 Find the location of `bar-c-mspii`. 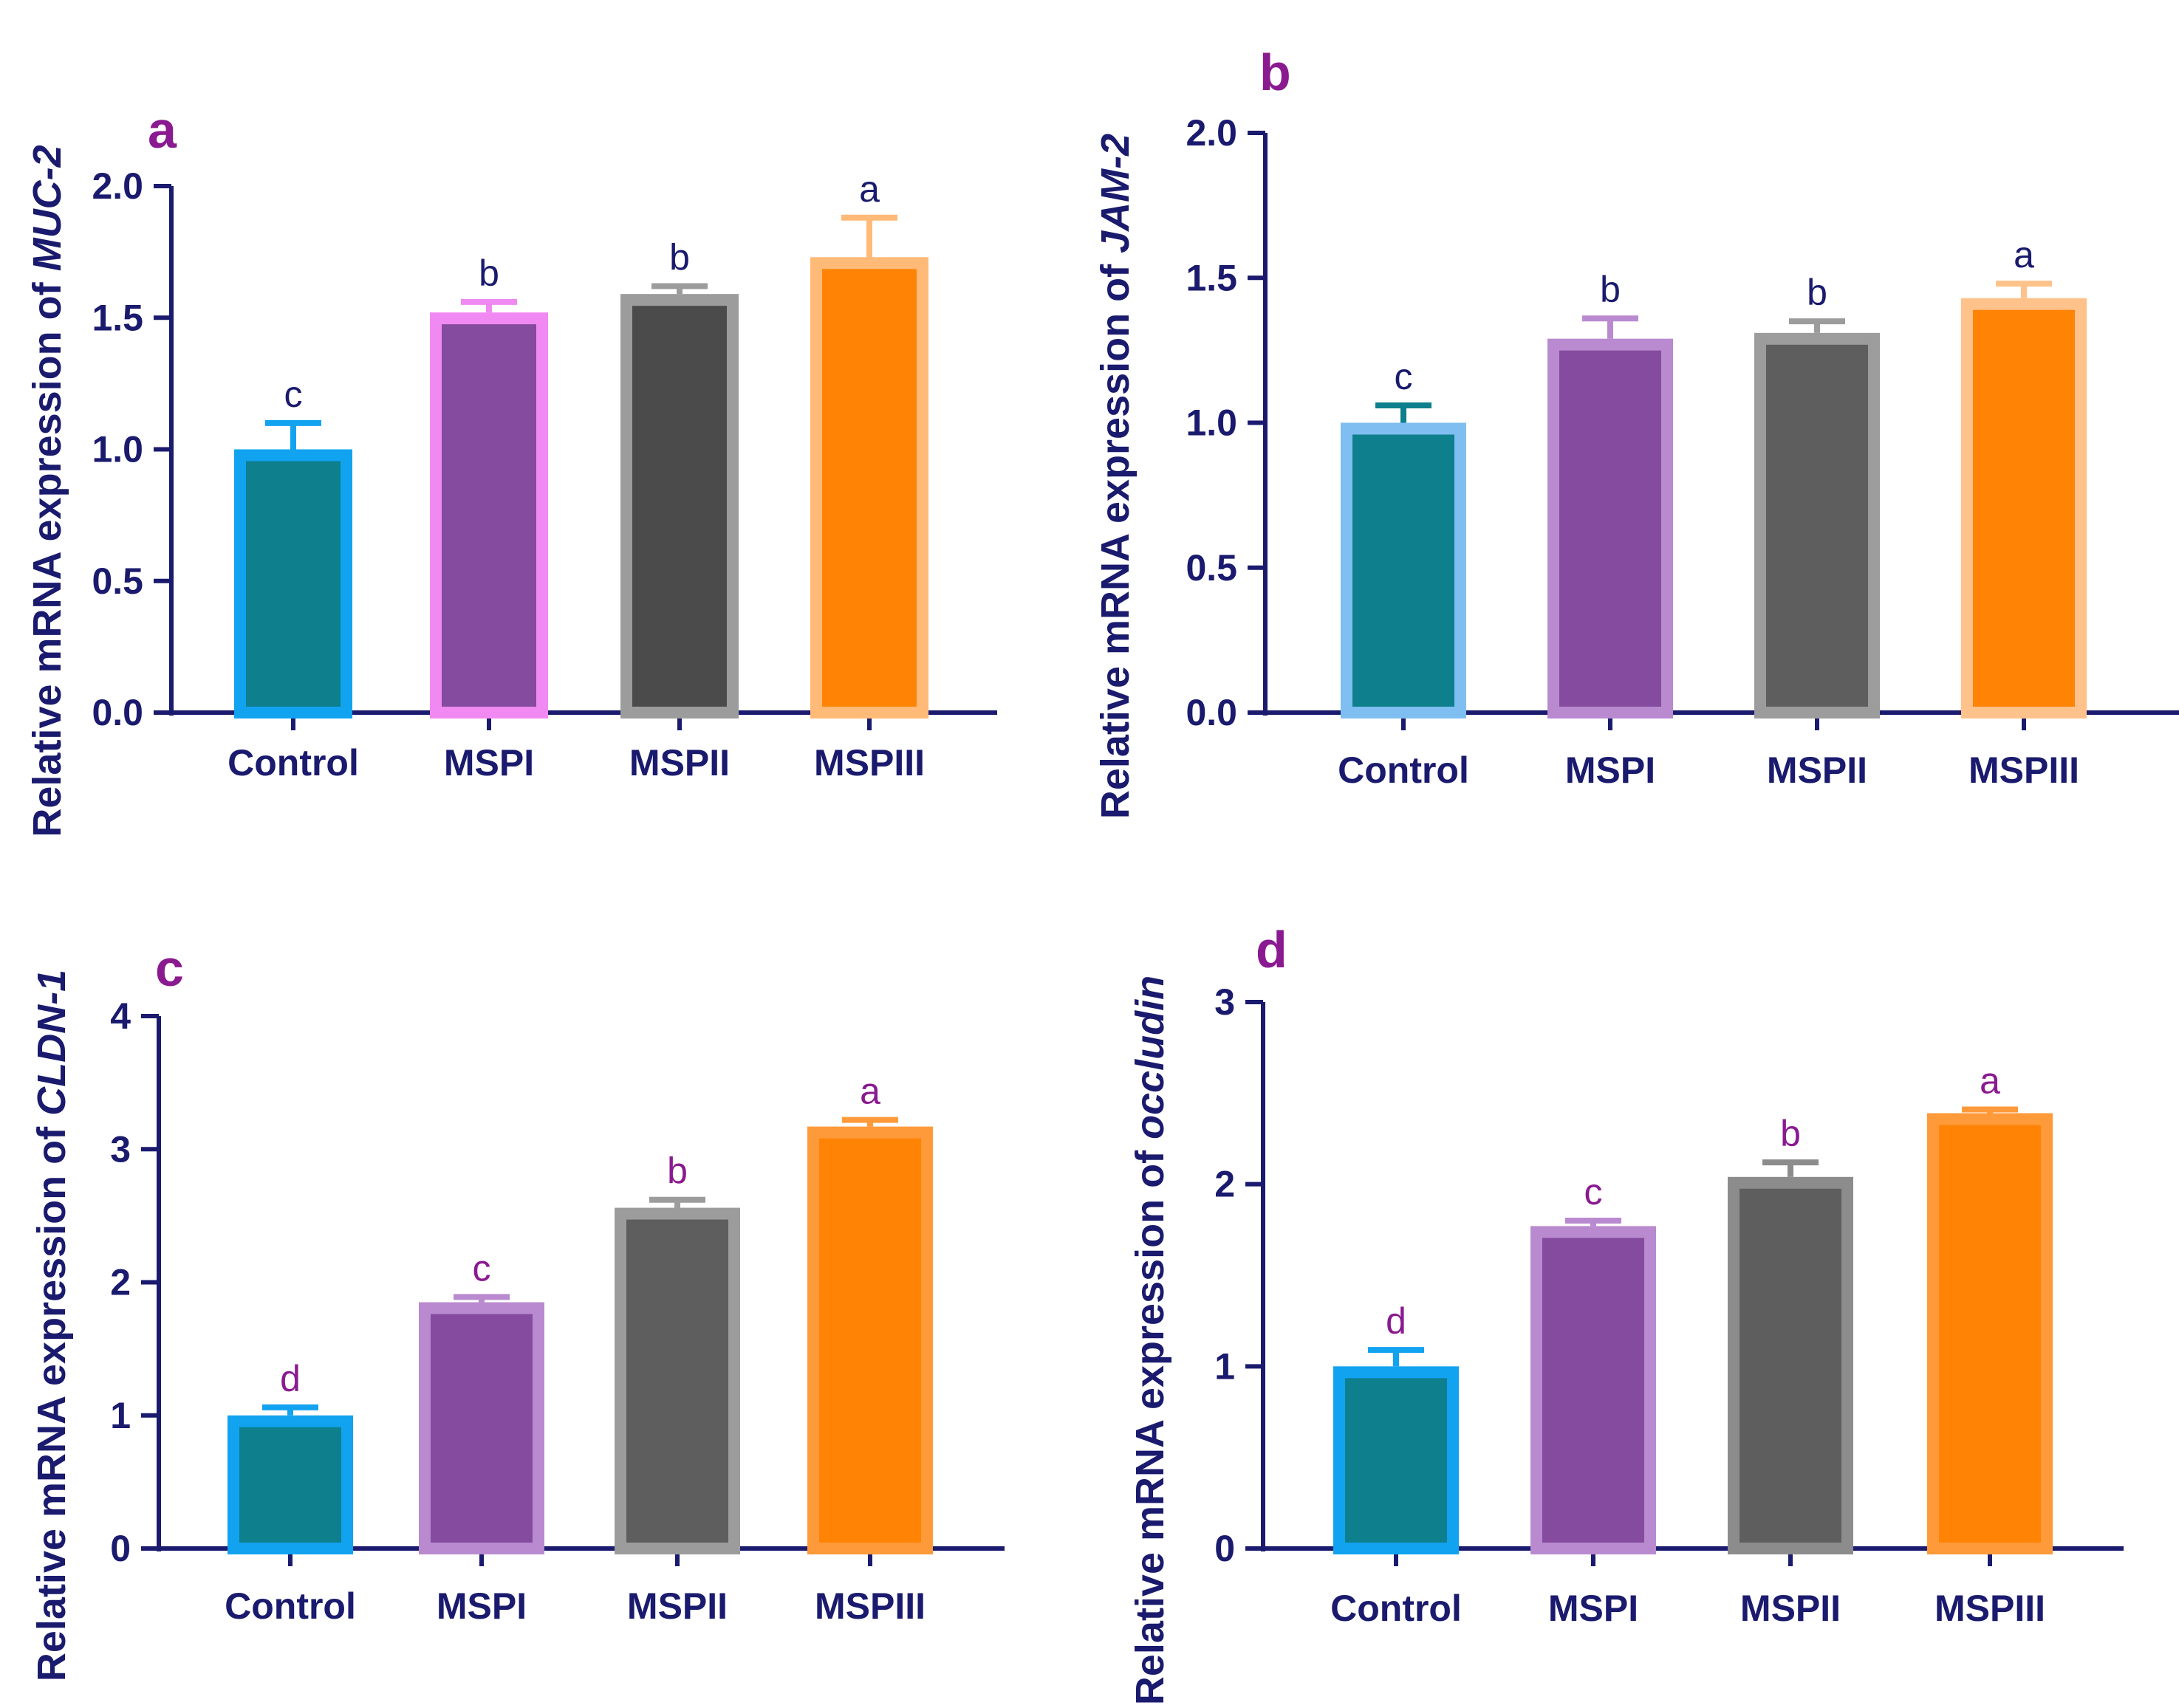

bar-c-mspii is located at coordinates (677, 1381).